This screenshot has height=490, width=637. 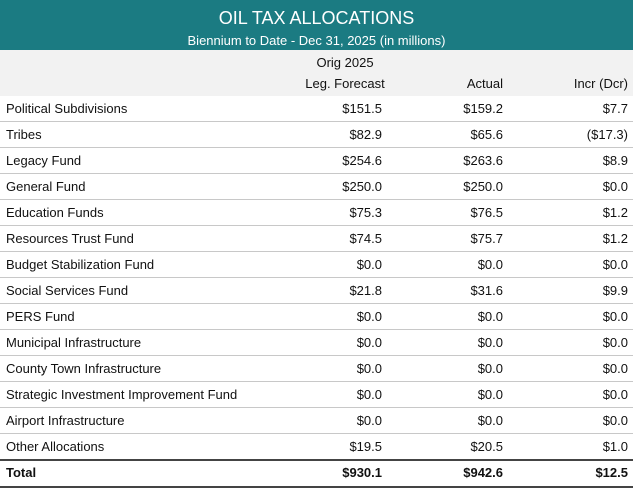 I want to click on cell-value: $21.8, so click(x=365, y=290).